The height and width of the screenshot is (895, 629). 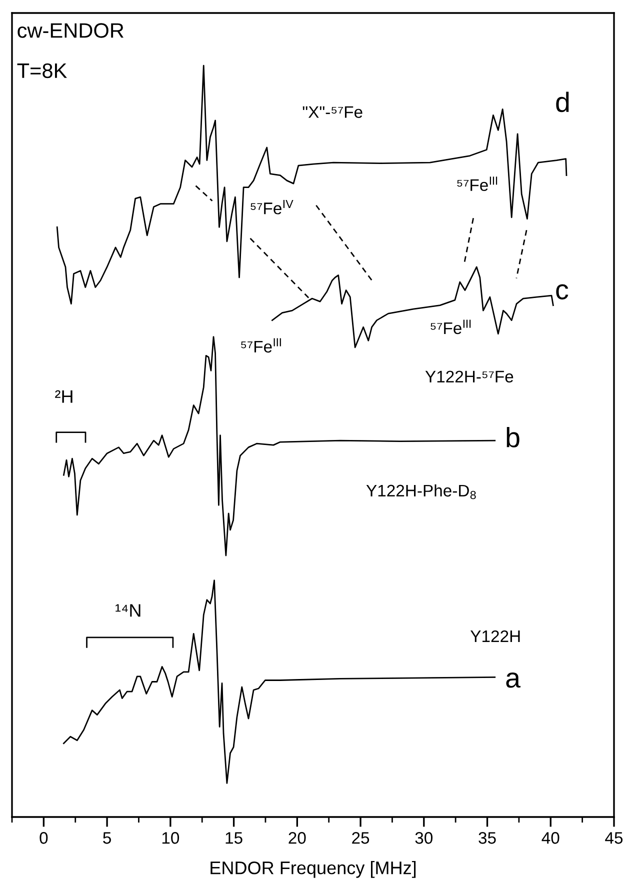 What do you see at coordinates (424, 838) in the screenshot?
I see `x-tick-label: 30` at bounding box center [424, 838].